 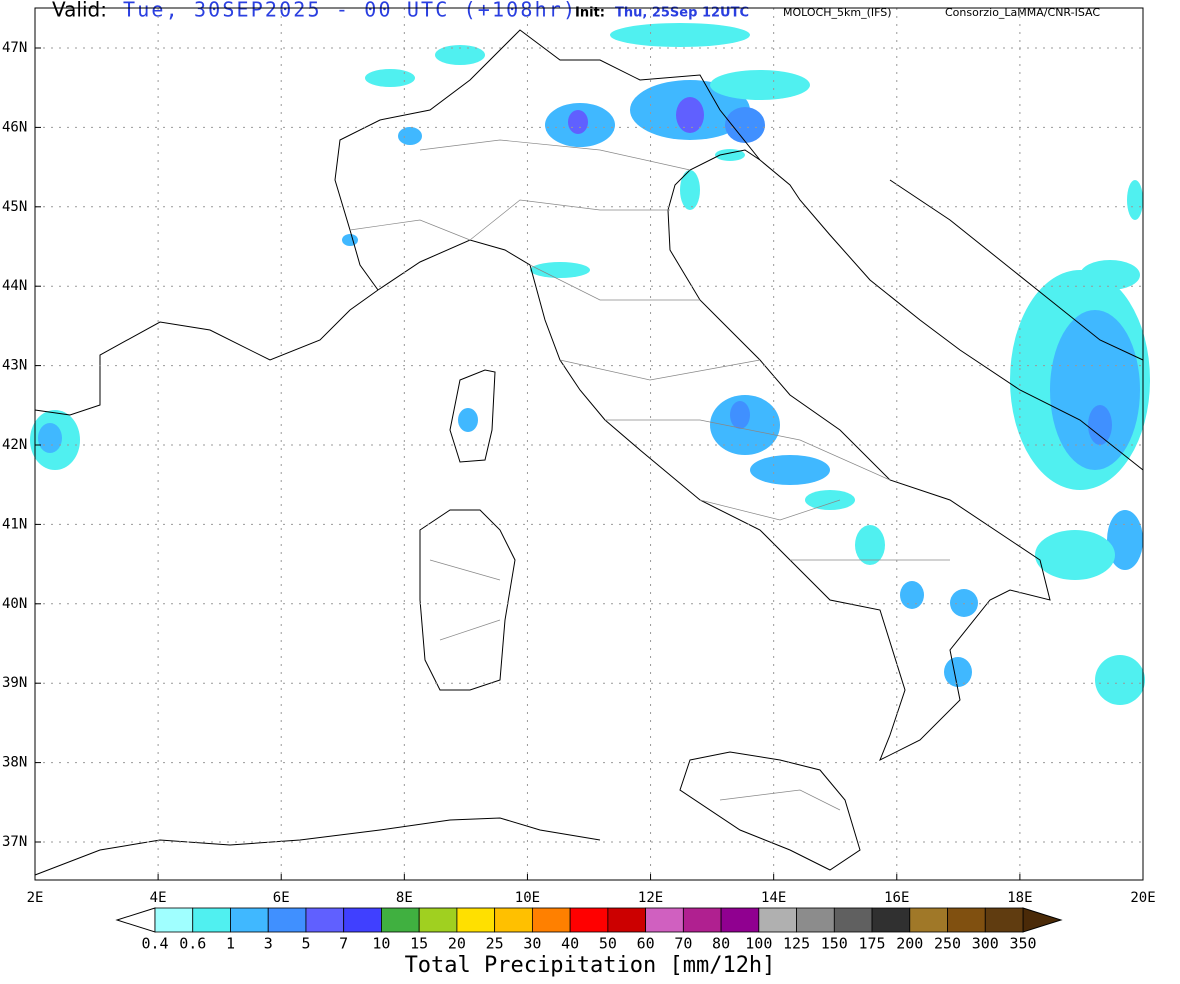 I want to click on init-time: Thu, 25Sep 12UTC, so click(x=682, y=13).